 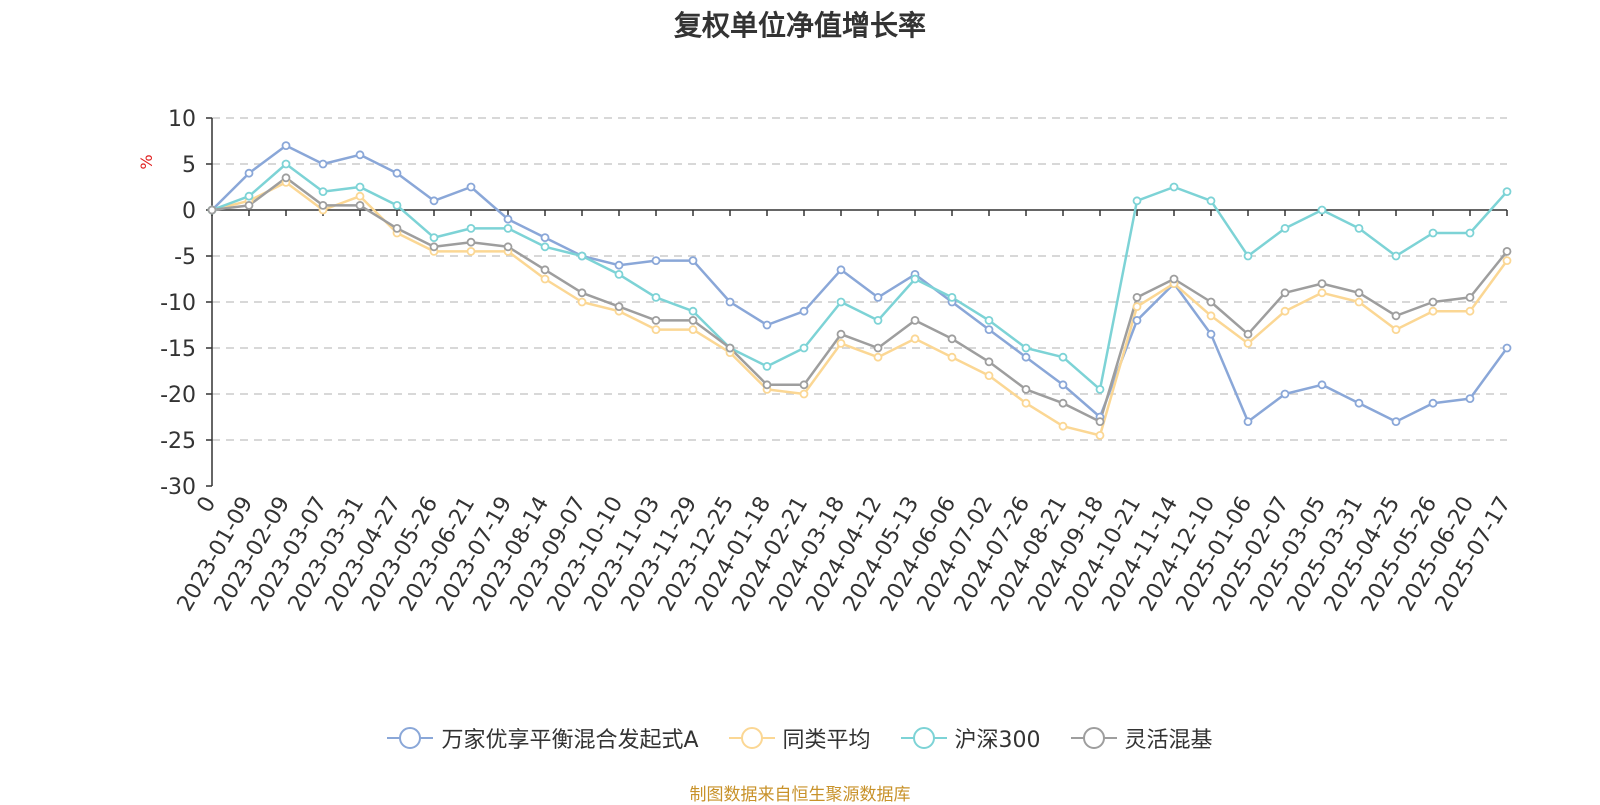 I want to click on y-axis-unit-label: %, so click(x=146, y=161).